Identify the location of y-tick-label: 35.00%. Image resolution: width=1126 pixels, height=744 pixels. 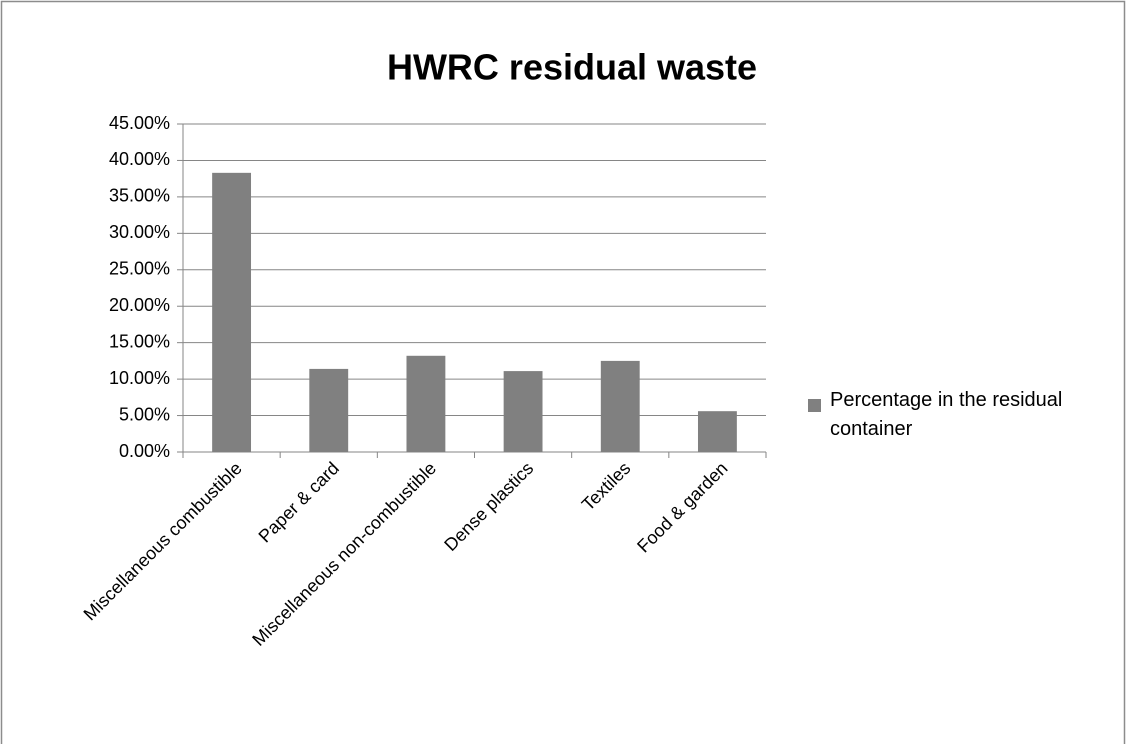
(139, 196).